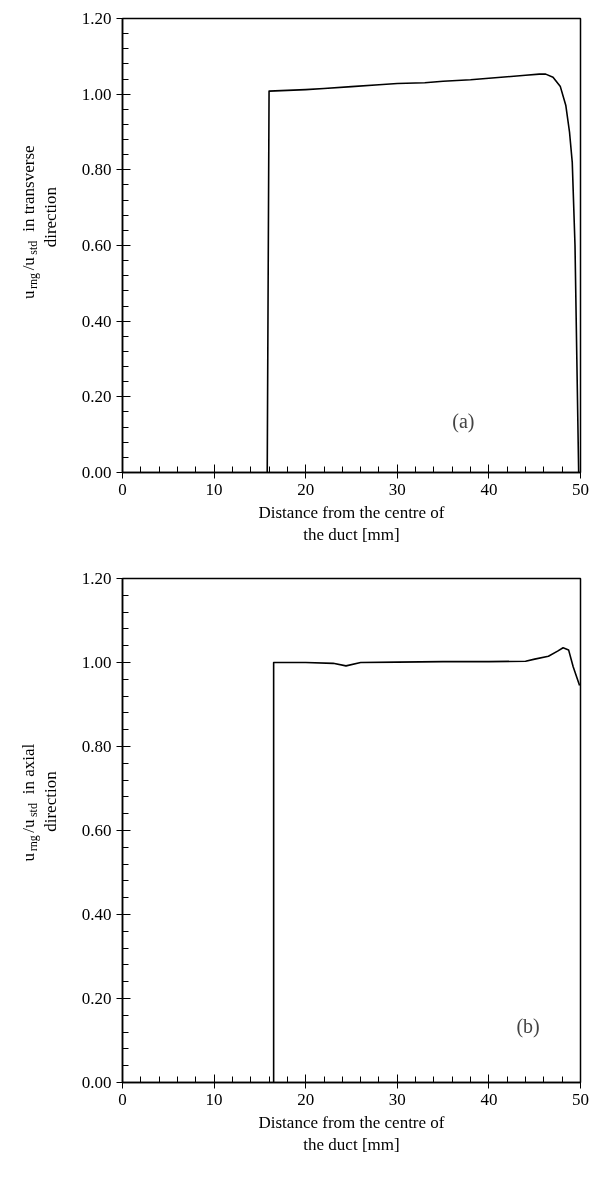 This screenshot has height=1184, width=613. Describe the element at coordinates (528, 1027) in the screenshot. I see `annotation: (b)` at that location.